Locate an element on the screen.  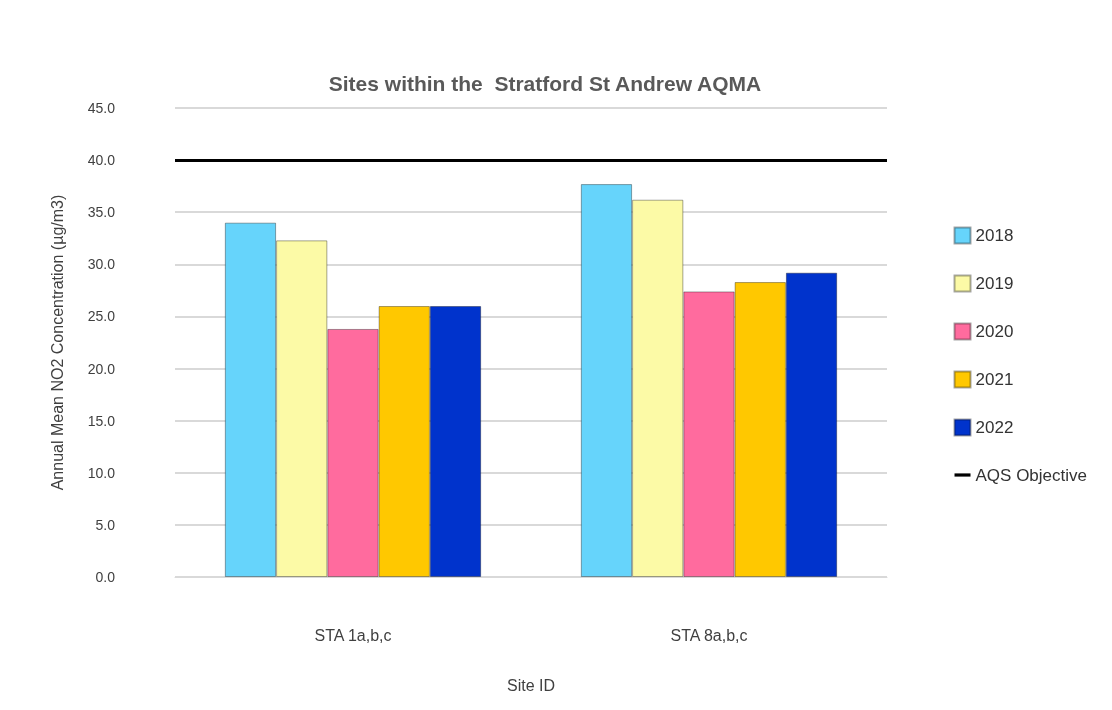
y-tick-label: 45.0 is located at coordinates (101, 108).